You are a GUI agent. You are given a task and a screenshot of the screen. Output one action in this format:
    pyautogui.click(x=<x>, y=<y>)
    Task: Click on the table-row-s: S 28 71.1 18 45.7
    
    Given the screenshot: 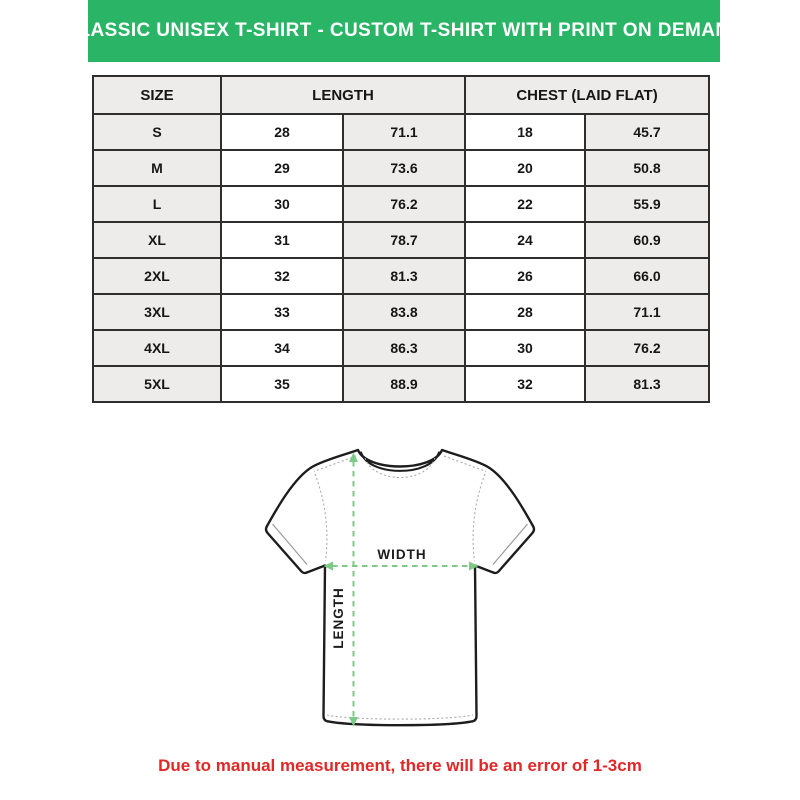 What is the action you would take?
    pyautogui.click(x=401, y=132)
    